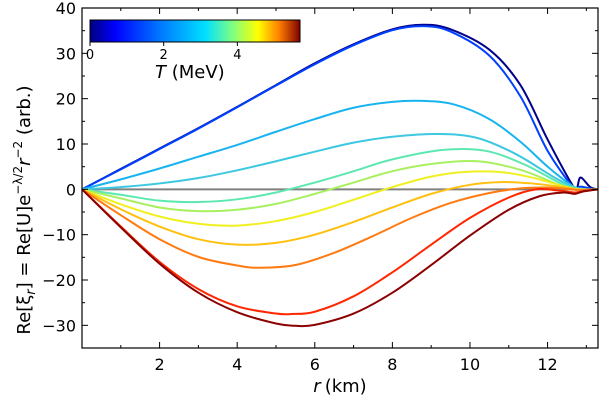  Describe the element at coordinates (195, 31) in the screenshot. I see `colorbar-gradient` at that location.